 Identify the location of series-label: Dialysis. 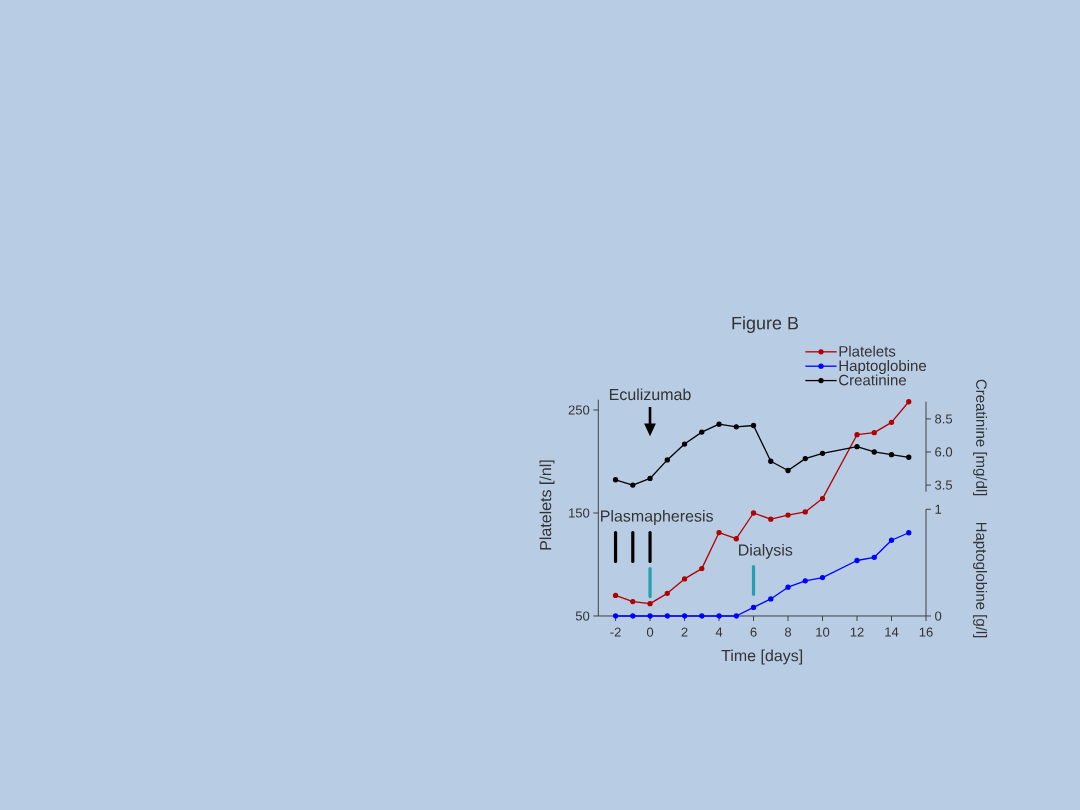
(766, 551).